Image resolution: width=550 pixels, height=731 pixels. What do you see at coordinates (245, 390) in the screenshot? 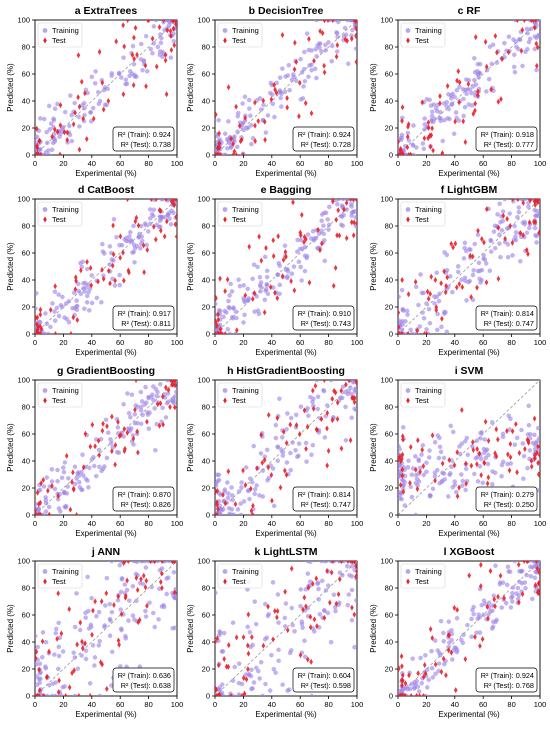
I see `legend-training-label: Training` at bounding box center [245, 390].